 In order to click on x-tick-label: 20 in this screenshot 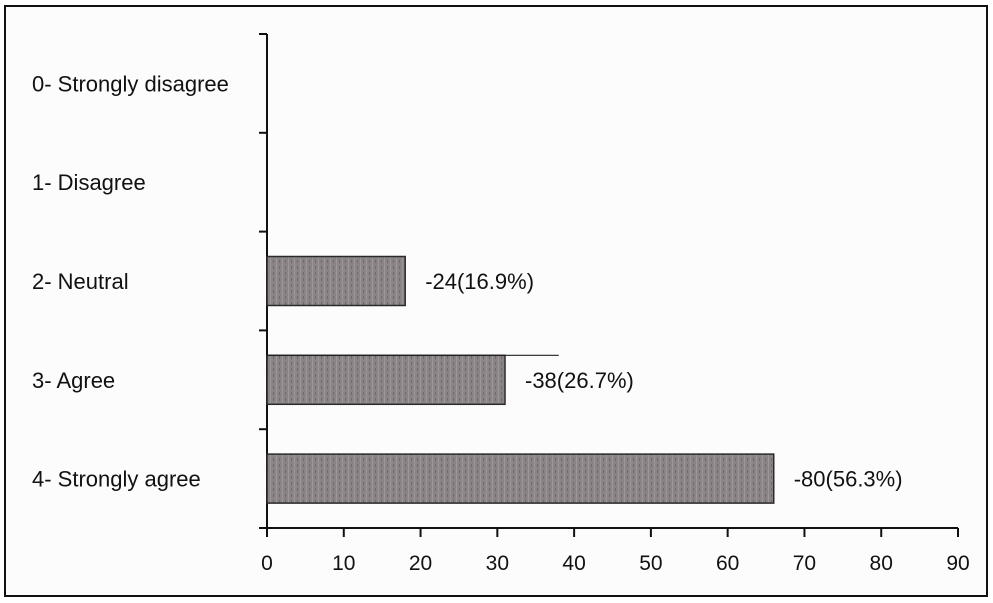, I will do `click(420, 563)`.